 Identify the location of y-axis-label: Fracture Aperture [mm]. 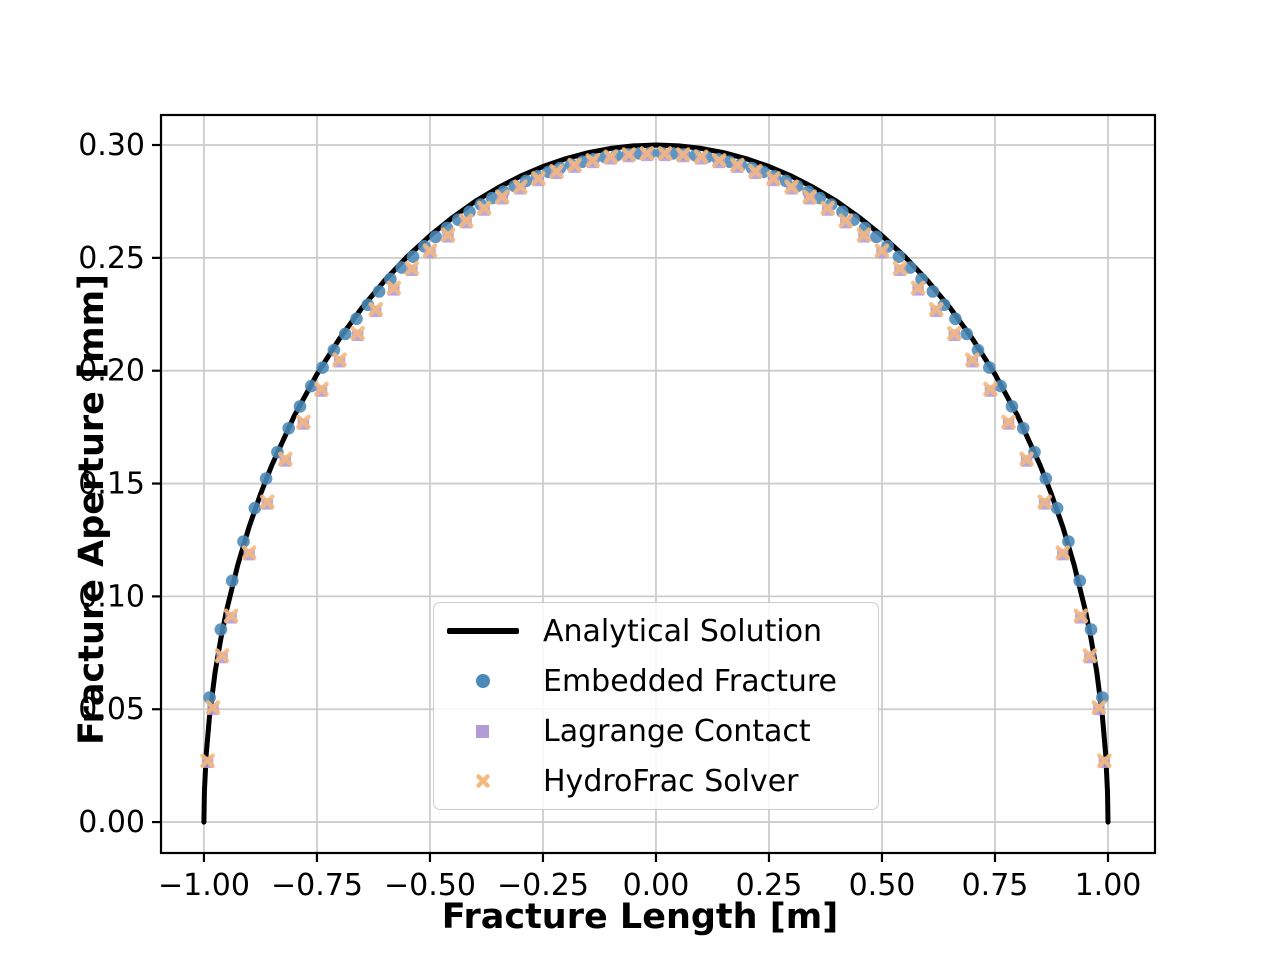
(92, 509).